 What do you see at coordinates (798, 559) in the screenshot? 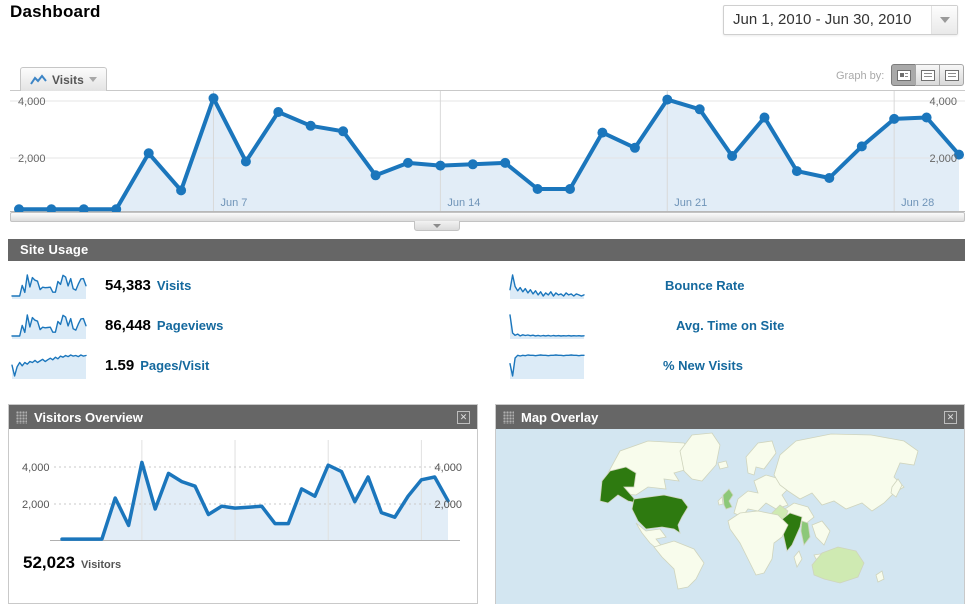
I see `country-madagascar` at bounding box center [798, 559].